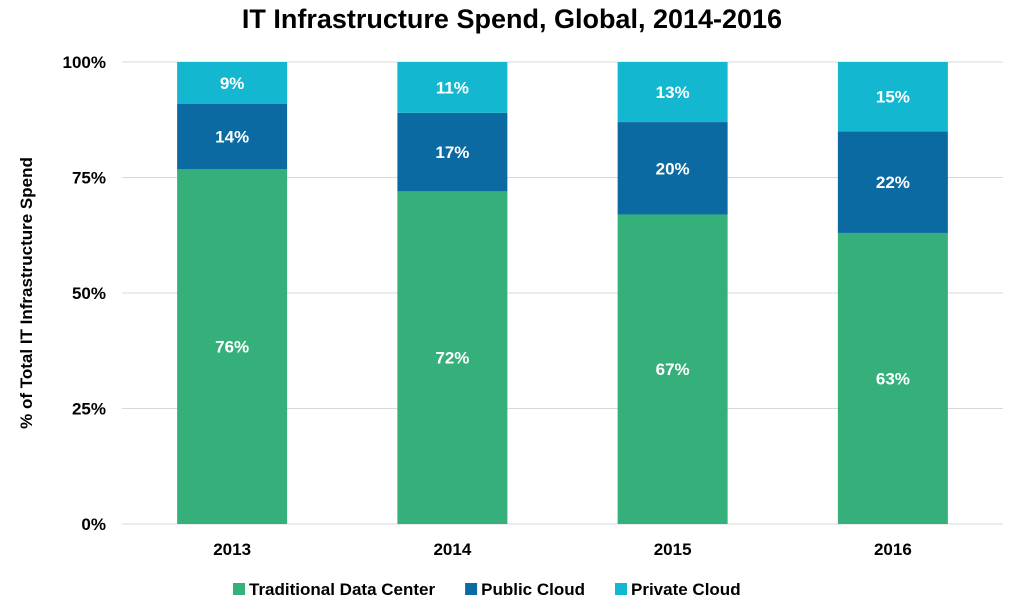 Image resolution: width=1024 pixels, height=610 pixels. Describe the element at coordinates (686, 589) in the screenshot. I see `legend-label: Private Cloud` at that location.